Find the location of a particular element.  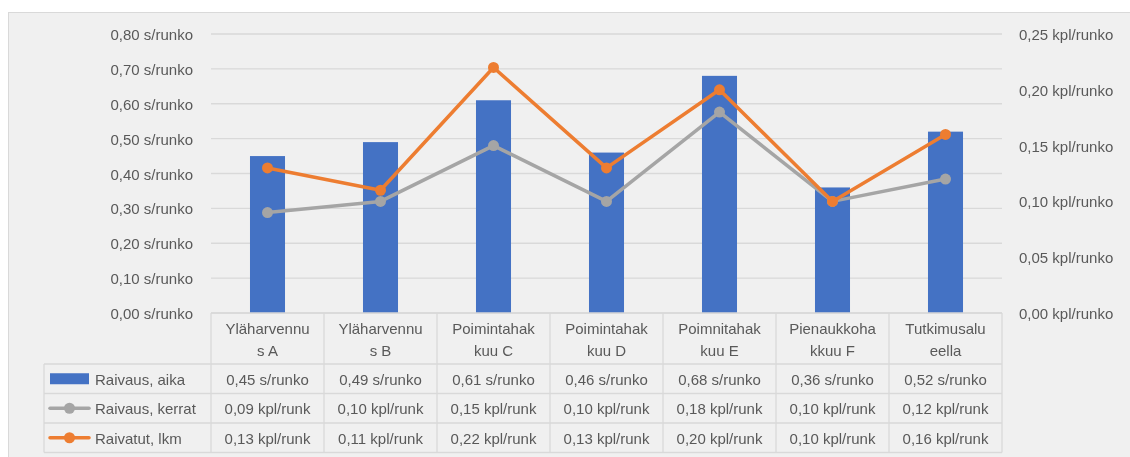

data-label: 0,68 s/runko is located at coordinates (719, 379).